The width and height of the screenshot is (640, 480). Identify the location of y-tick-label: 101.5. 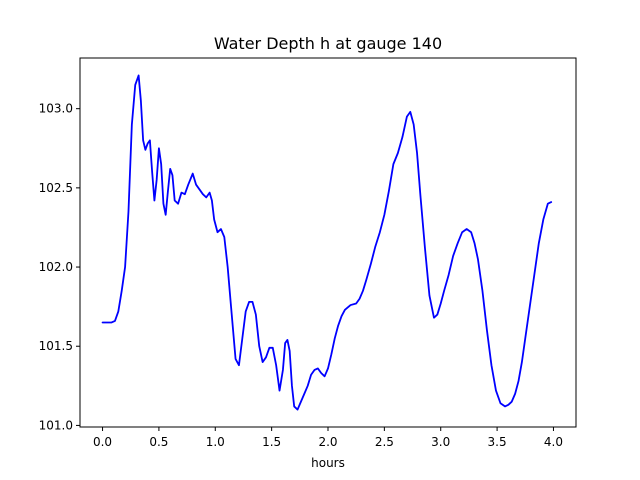
(56, 346).